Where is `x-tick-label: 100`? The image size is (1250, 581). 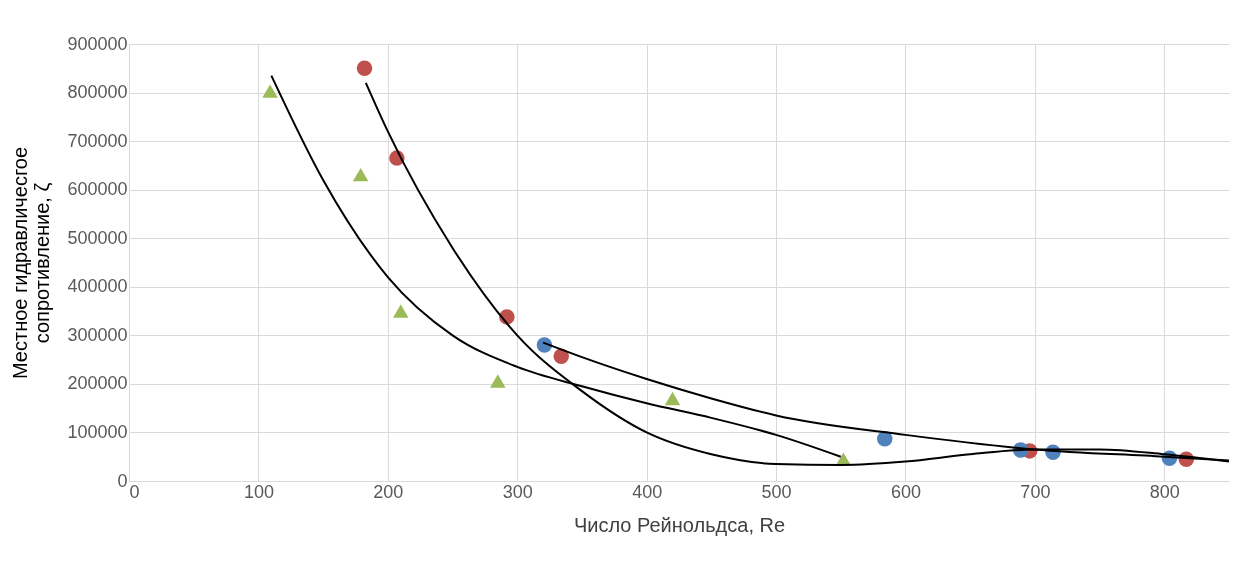
x-tick-label: 100 is located at coordinates (258, 491).